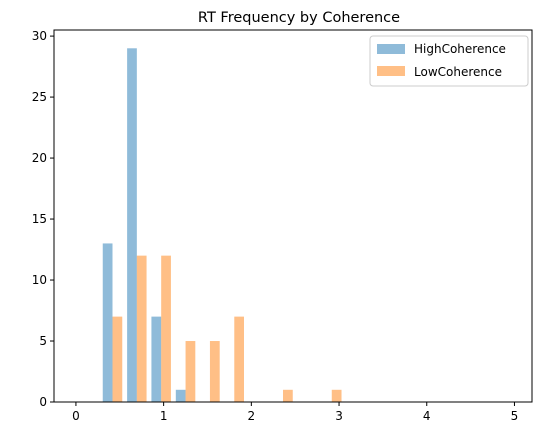 The height and width of the screenshot is (435, 543). What do you see at coordinates (39, 158) in the screenshot?
I see `y-tick-label: 20` at bounding box center [39, 158].